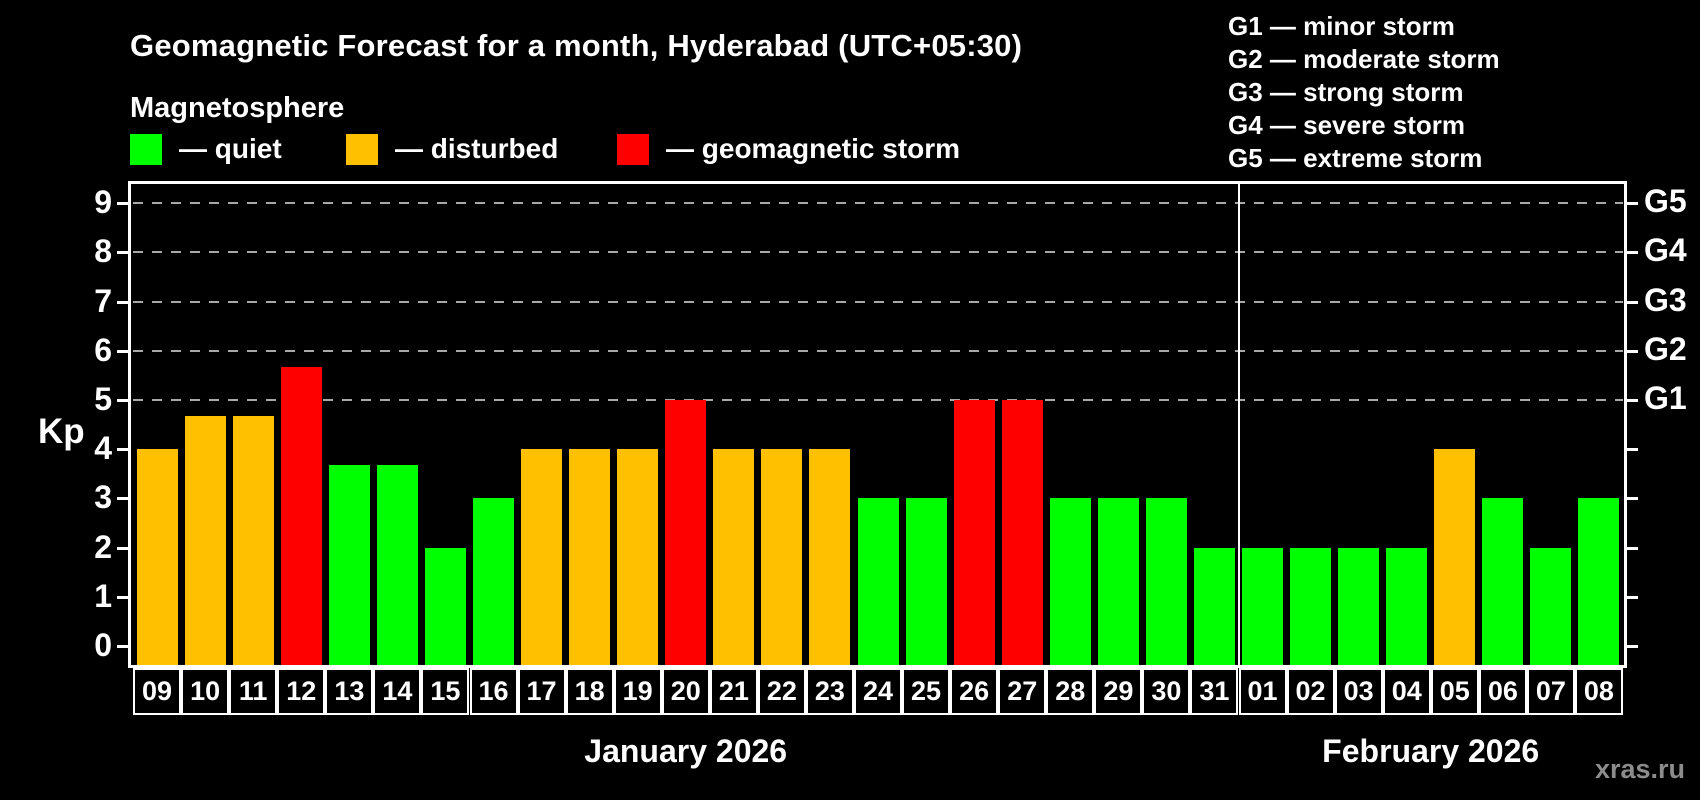 The height and width of the screenshot is (800, 1700). What do you see at coordinates (686, 751) in the screenshot?
I see `month-label-january: January 2026` at bounding box center [686, 751].